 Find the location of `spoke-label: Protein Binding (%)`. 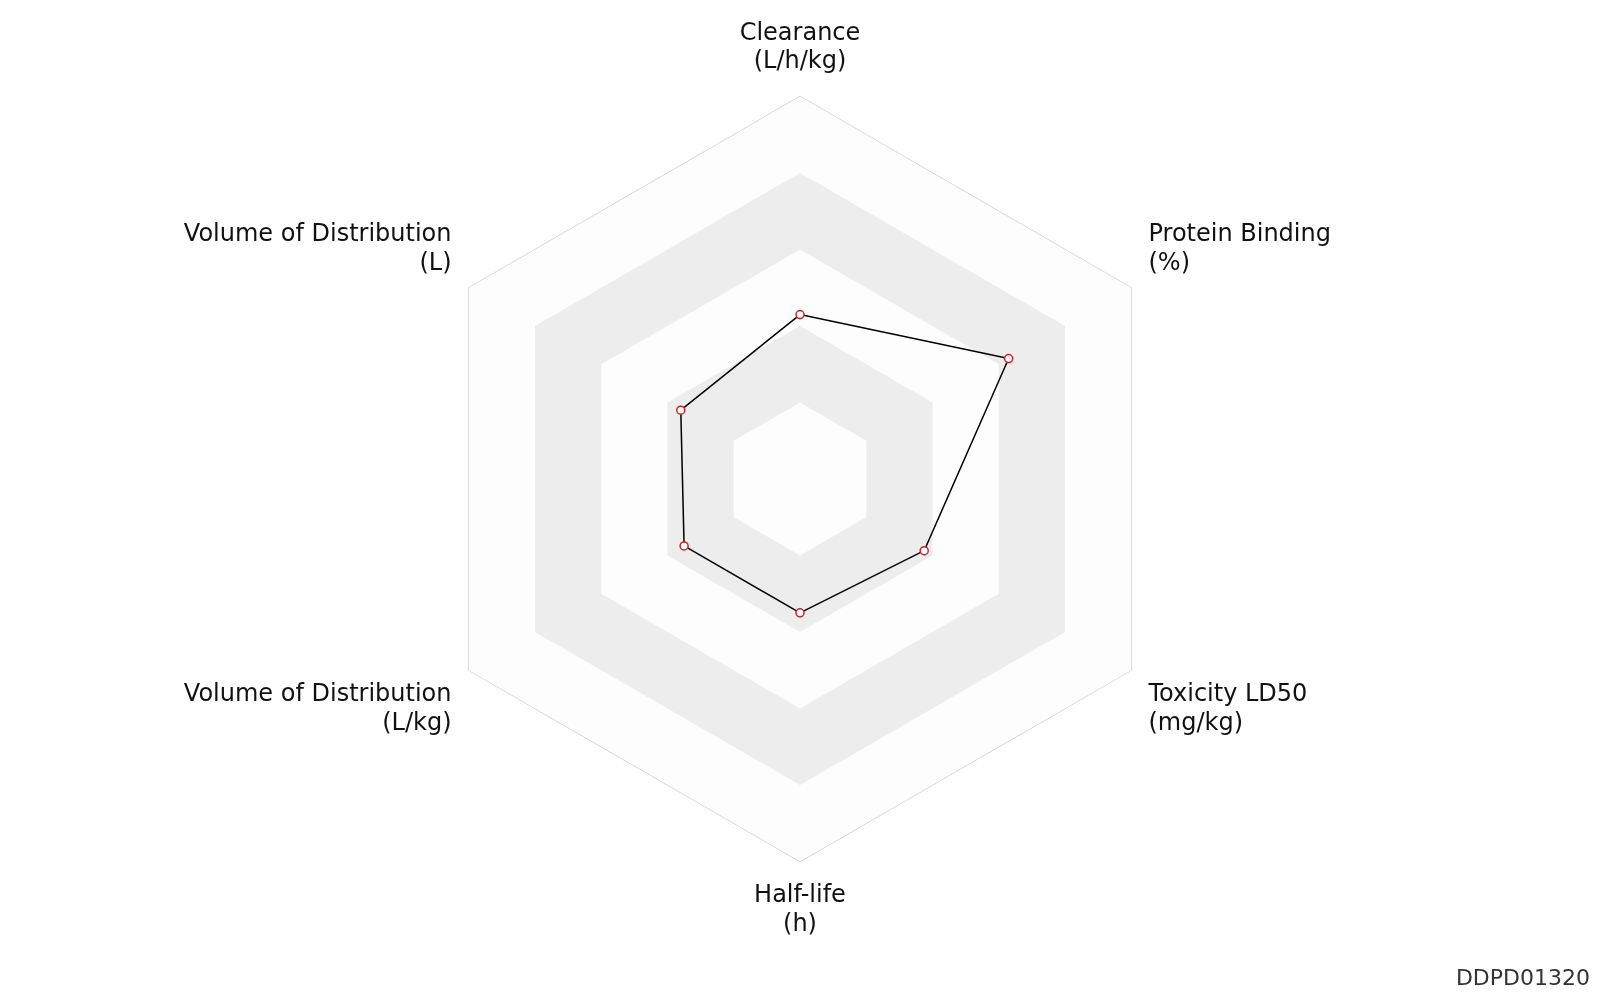

spoke-label: Protein Binding (%) is located at coordinates (1239, 247).